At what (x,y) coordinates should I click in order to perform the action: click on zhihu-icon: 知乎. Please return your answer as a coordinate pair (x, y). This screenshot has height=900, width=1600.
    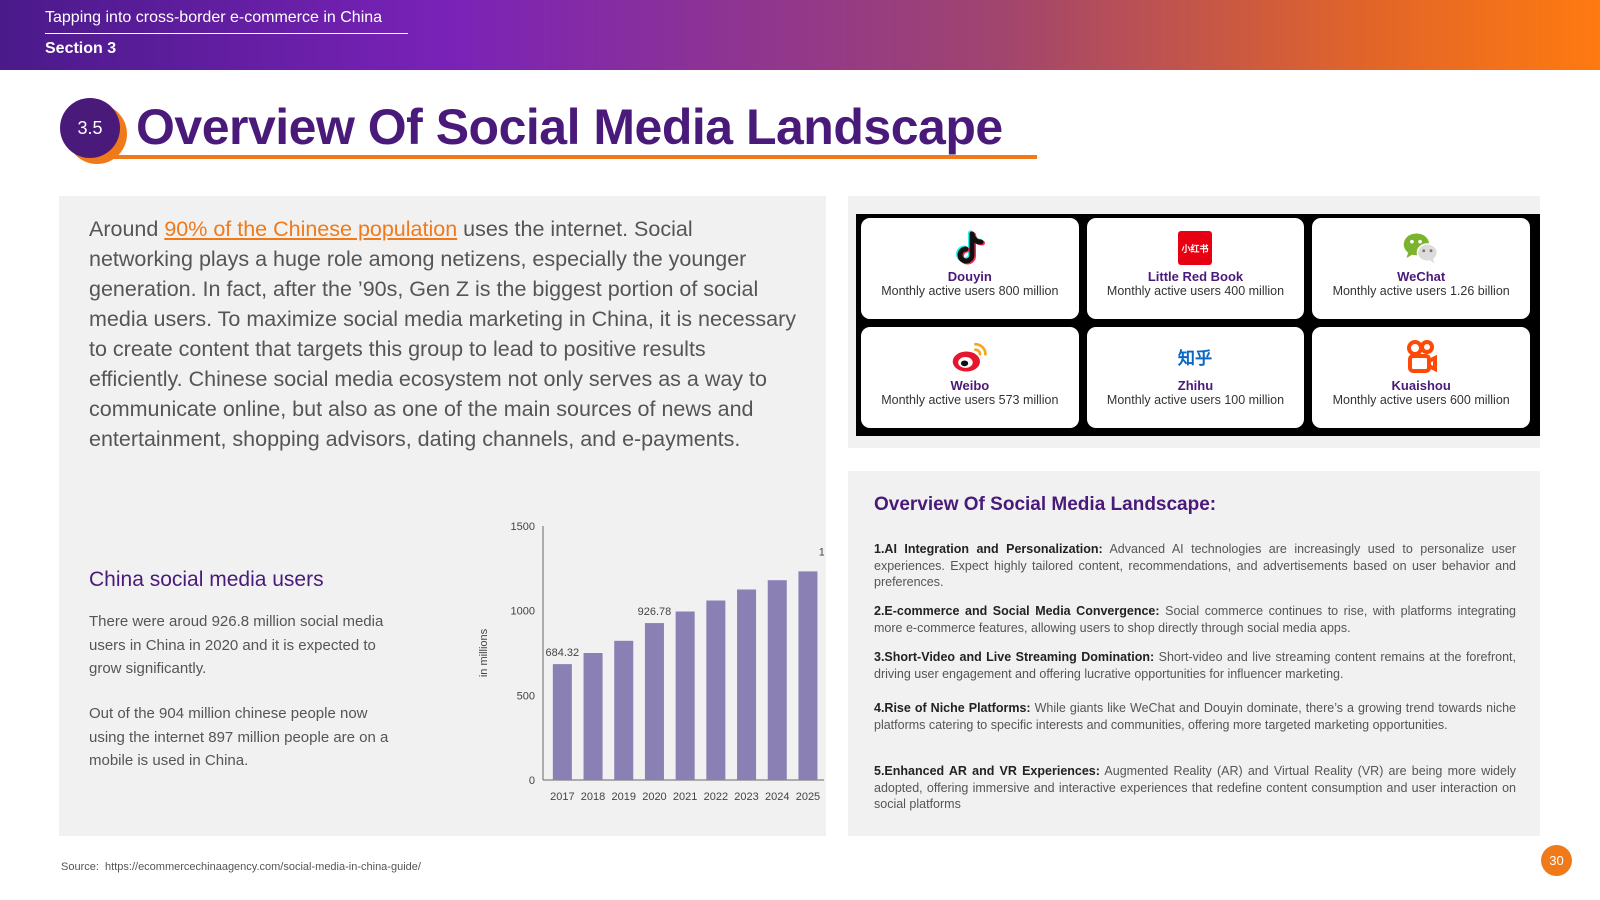
    Looking at the image, I should click on (1195, 357).